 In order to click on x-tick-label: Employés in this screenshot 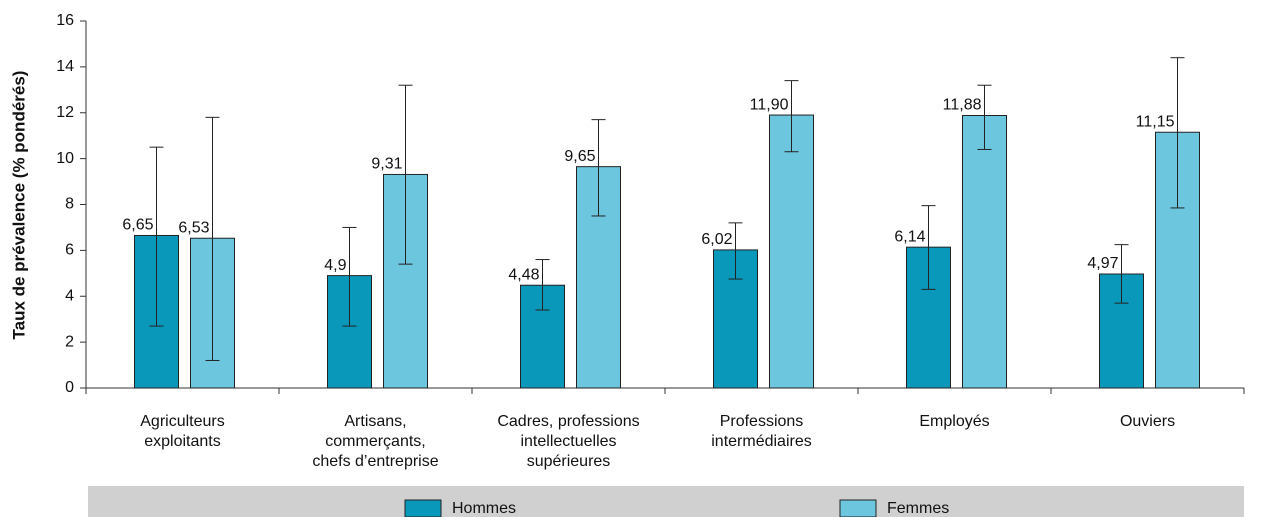, I will do `click(954, 421)`.